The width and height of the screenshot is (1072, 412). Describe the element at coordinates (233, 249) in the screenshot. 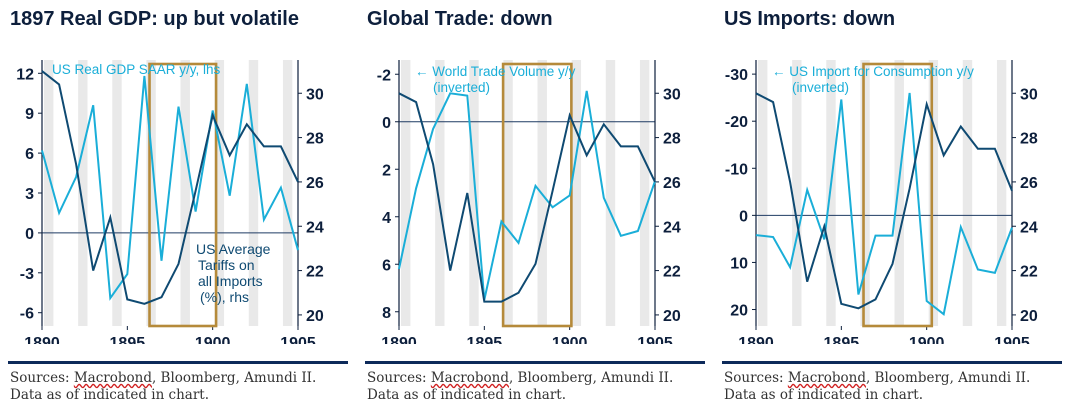

I see `legend-right-series: US Average` at that location.